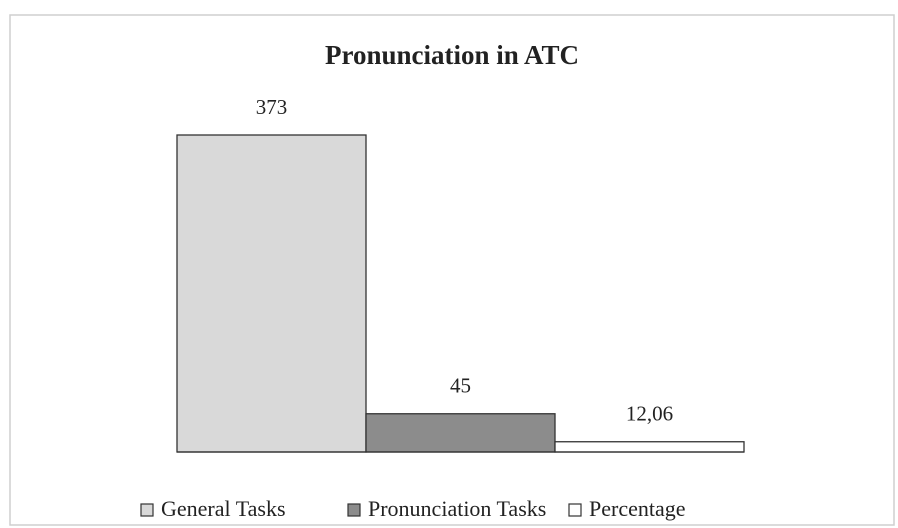  What do you see at coordinates (649, 414) in the screenshot?
I see `value-label: 12,06` at bounding box center [649, 414].